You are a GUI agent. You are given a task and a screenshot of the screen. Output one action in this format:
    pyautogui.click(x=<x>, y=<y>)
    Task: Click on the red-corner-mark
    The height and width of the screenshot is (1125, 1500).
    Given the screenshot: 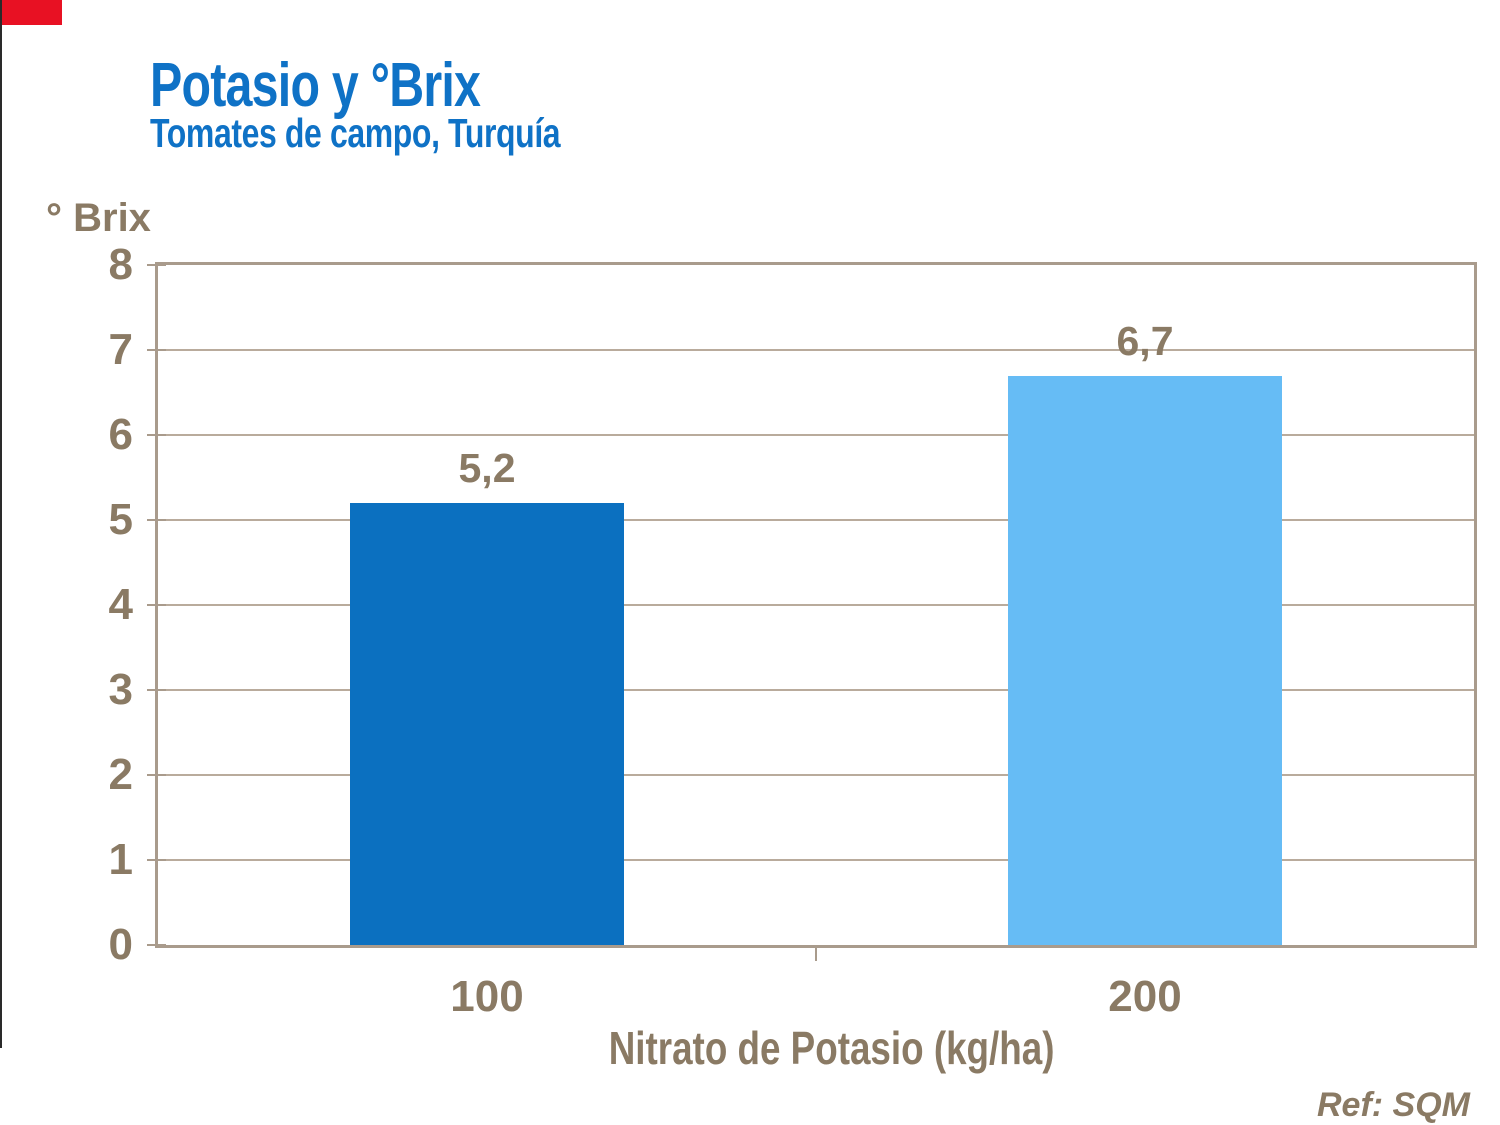 What is the action you would take?
    pyautogui.click(x=31, y=12)
    